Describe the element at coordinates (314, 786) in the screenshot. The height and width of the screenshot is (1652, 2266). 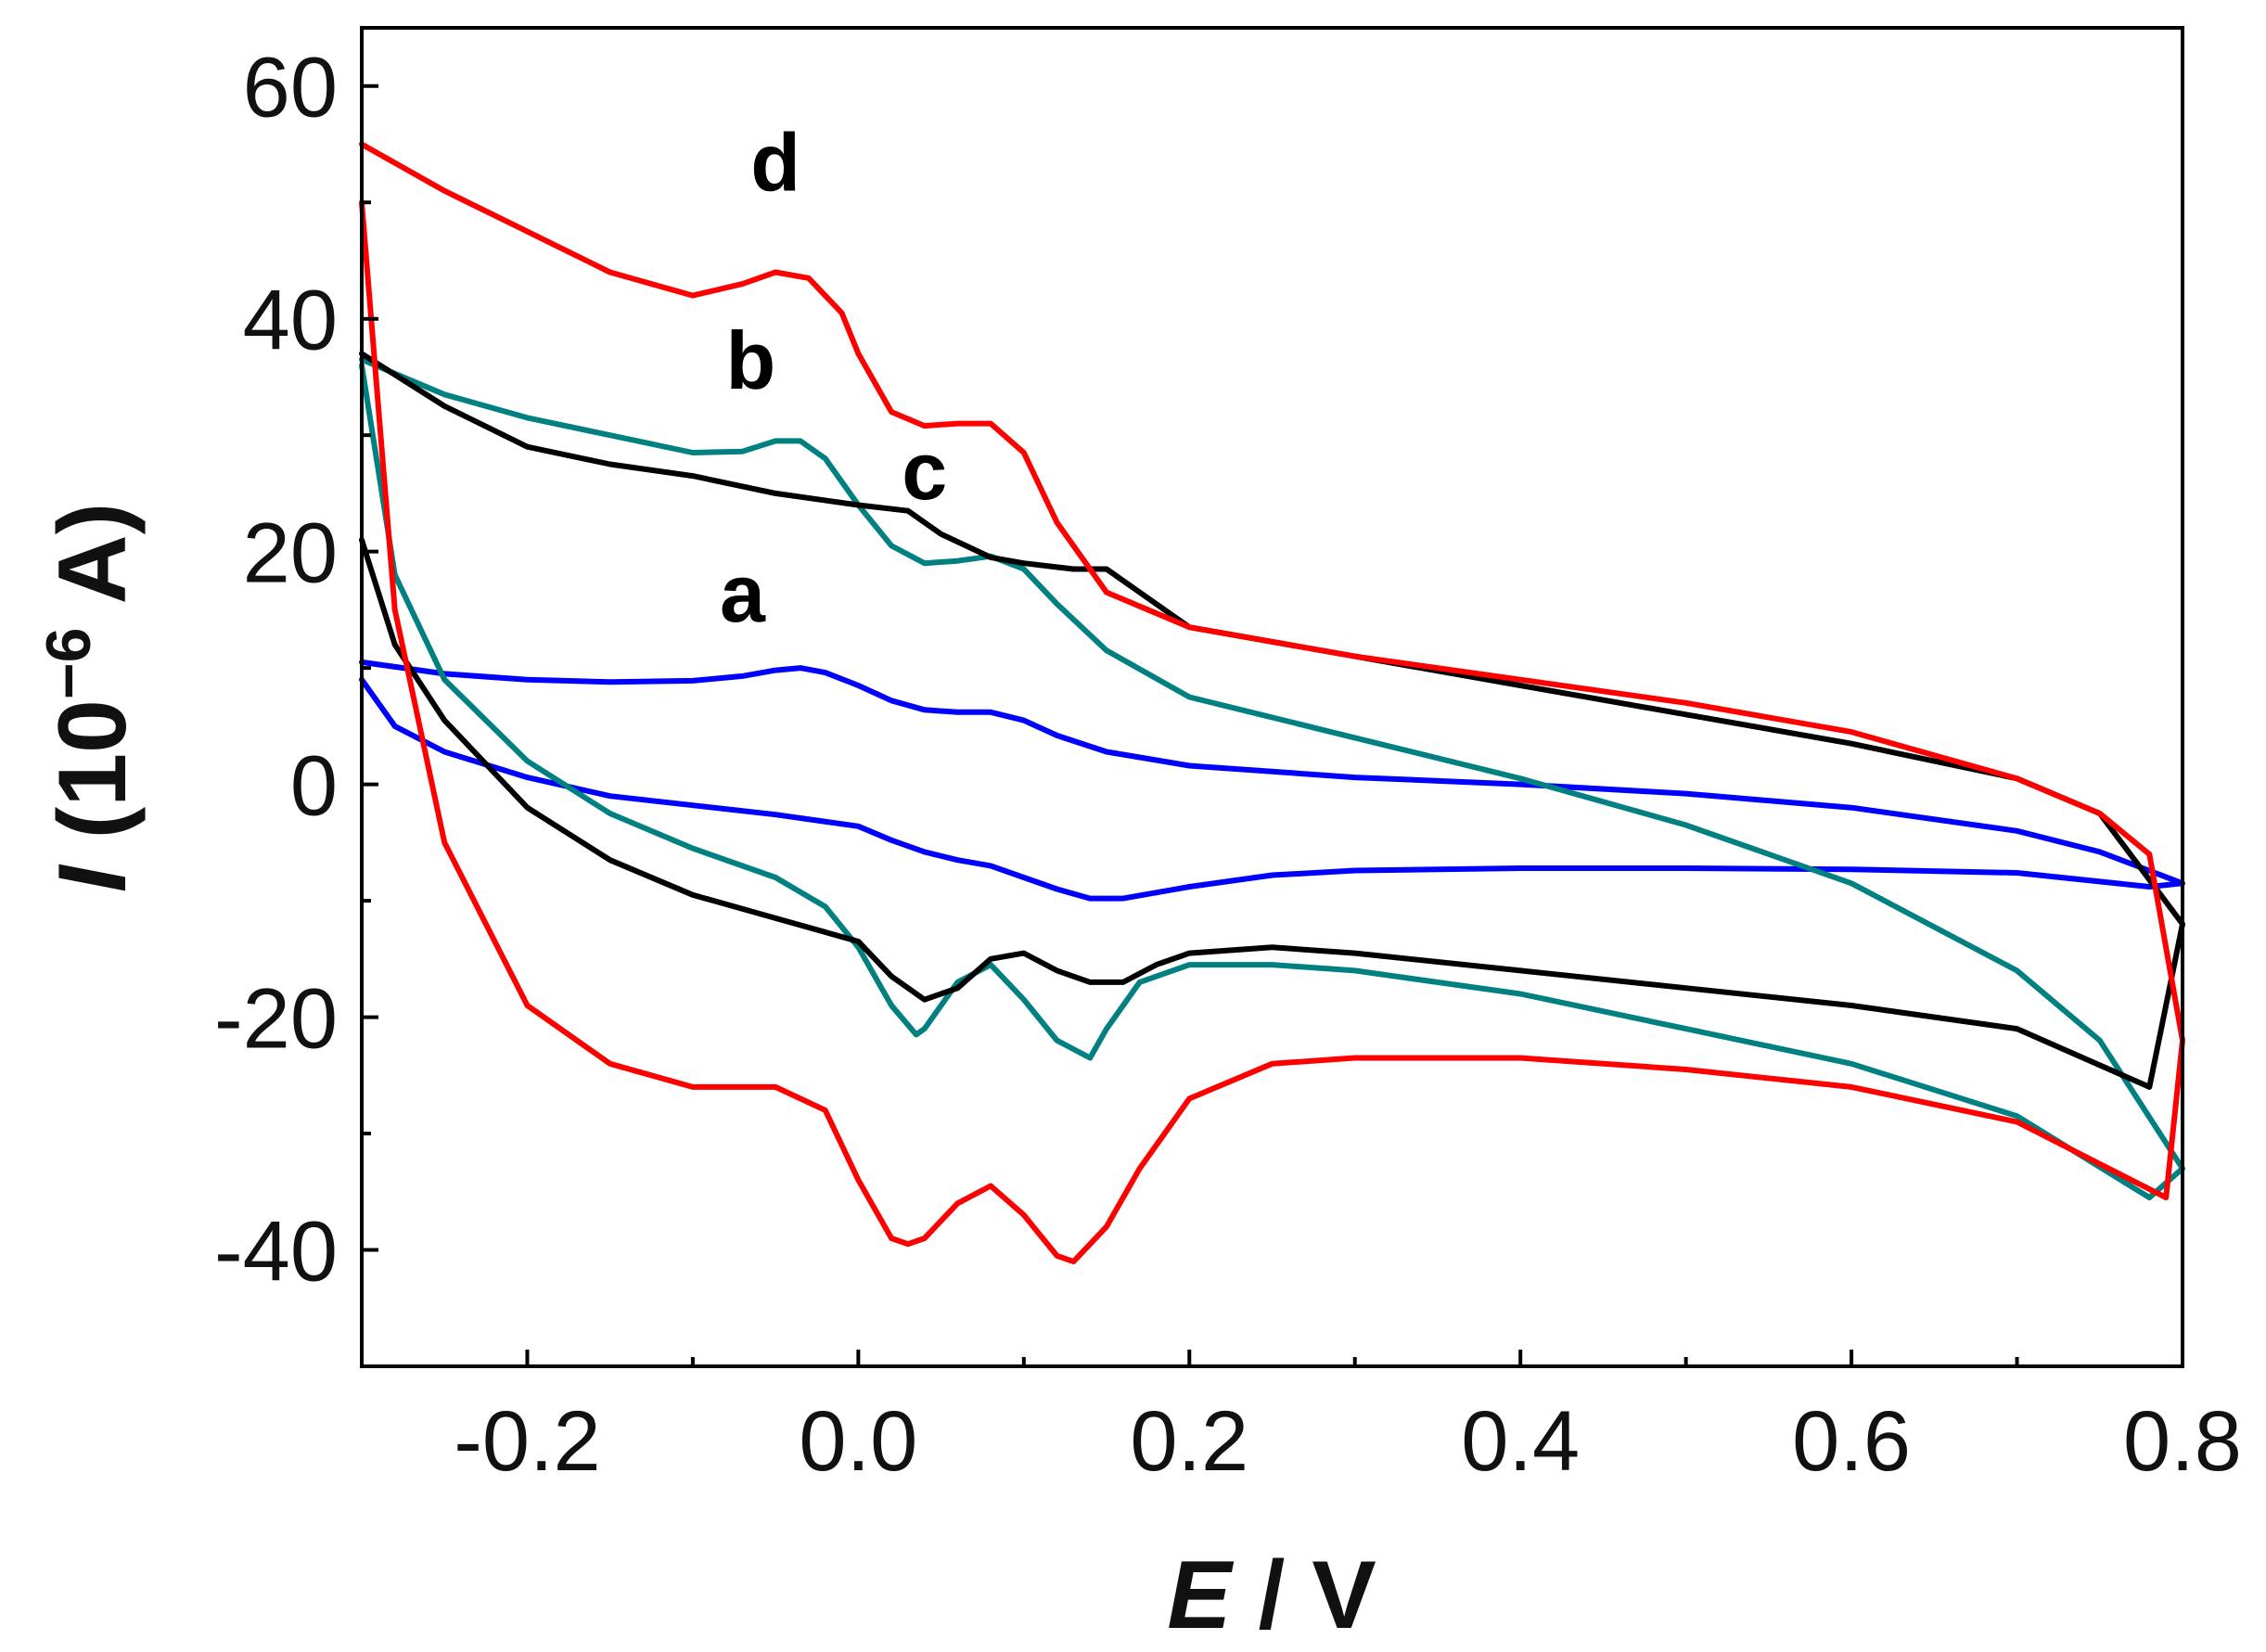
I see `y-tick-label: 0` at that location.